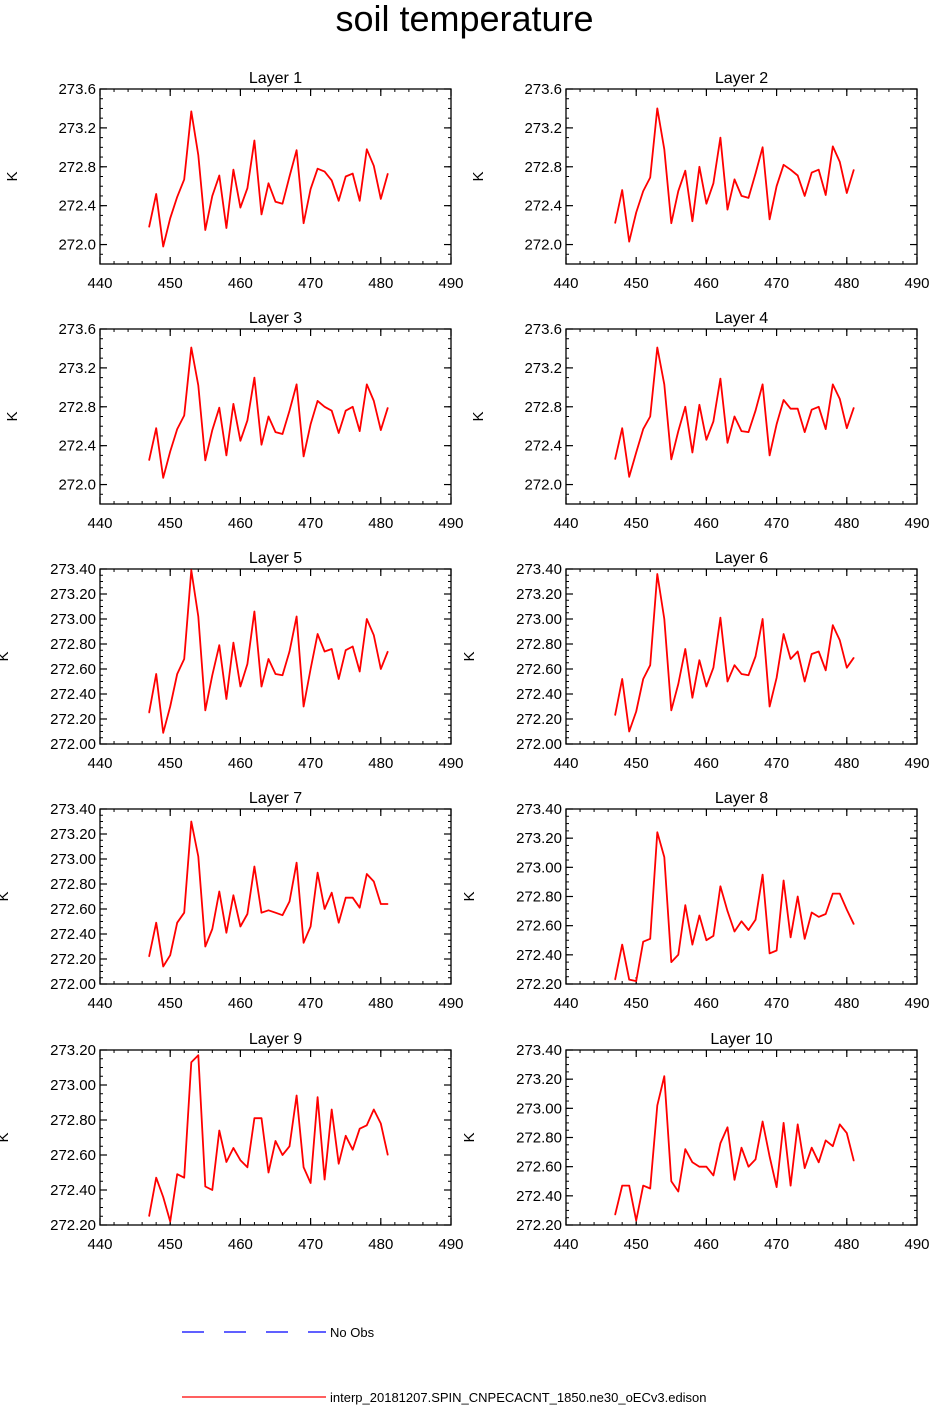 The image size is (929, 1406). Describe the element at coordinates (275, 656) in the screenshot. I see `plot-frame` at that location.